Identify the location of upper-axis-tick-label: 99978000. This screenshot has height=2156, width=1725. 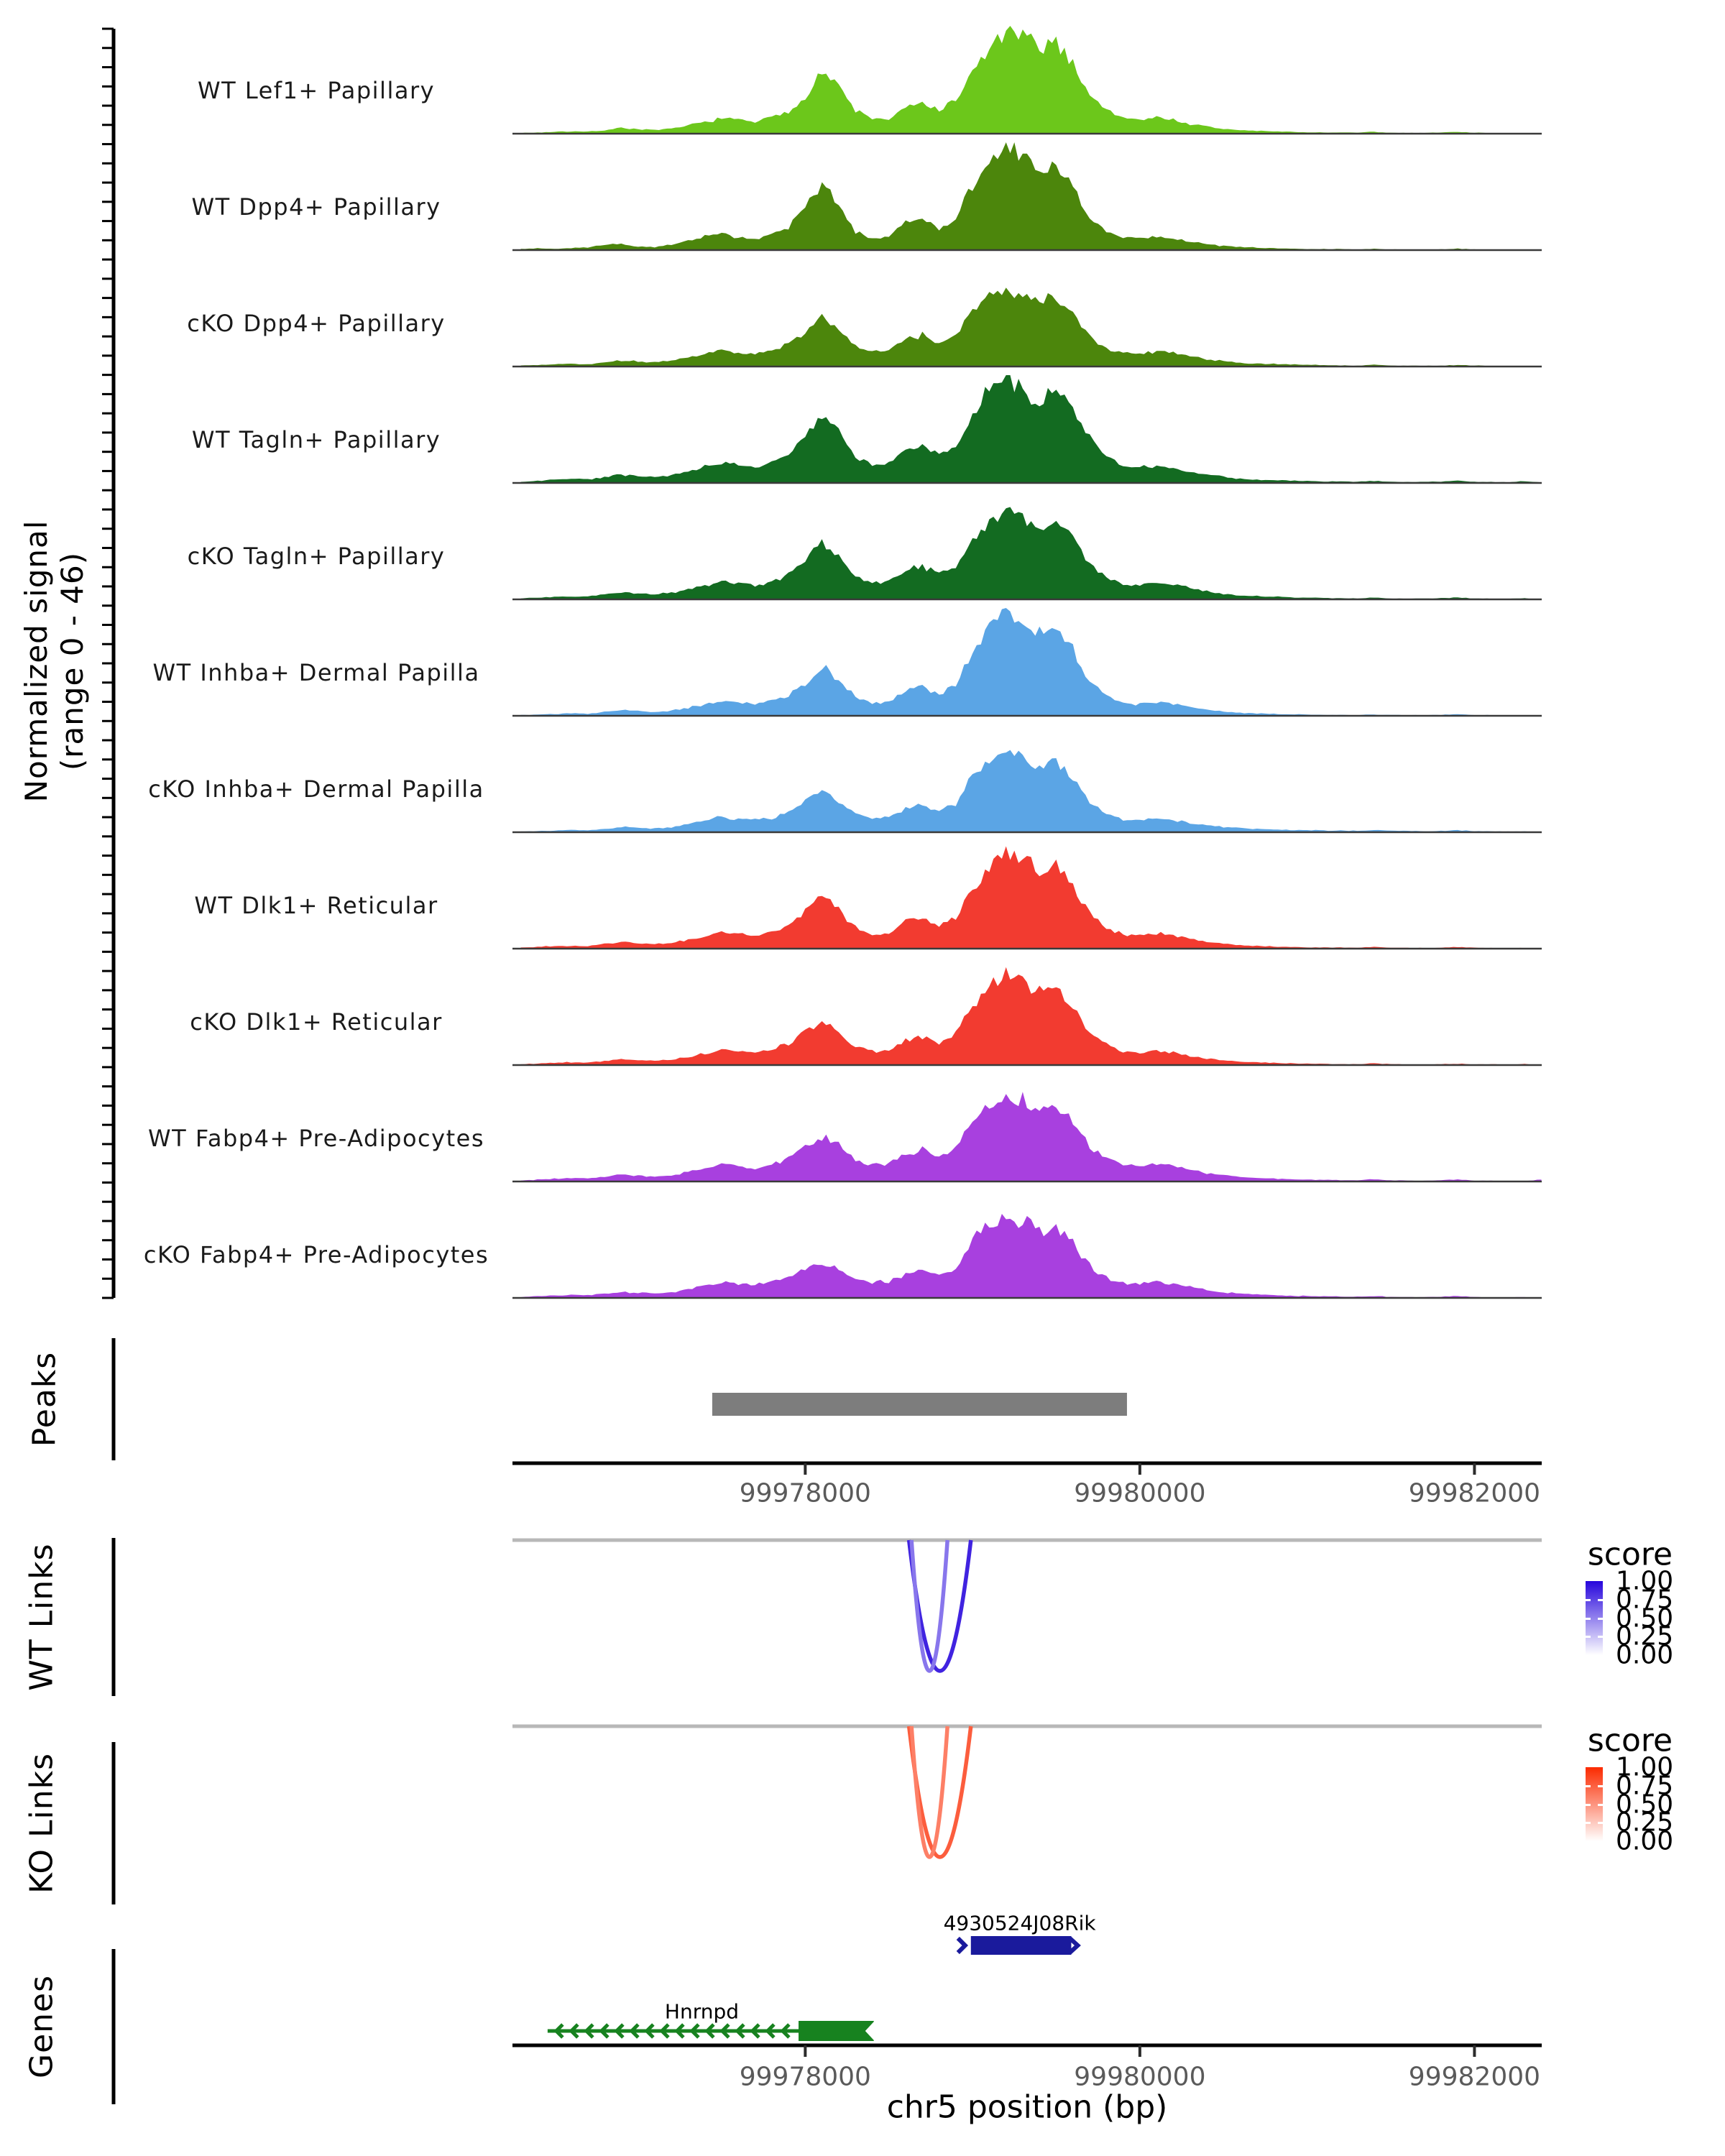
(805, 1493).